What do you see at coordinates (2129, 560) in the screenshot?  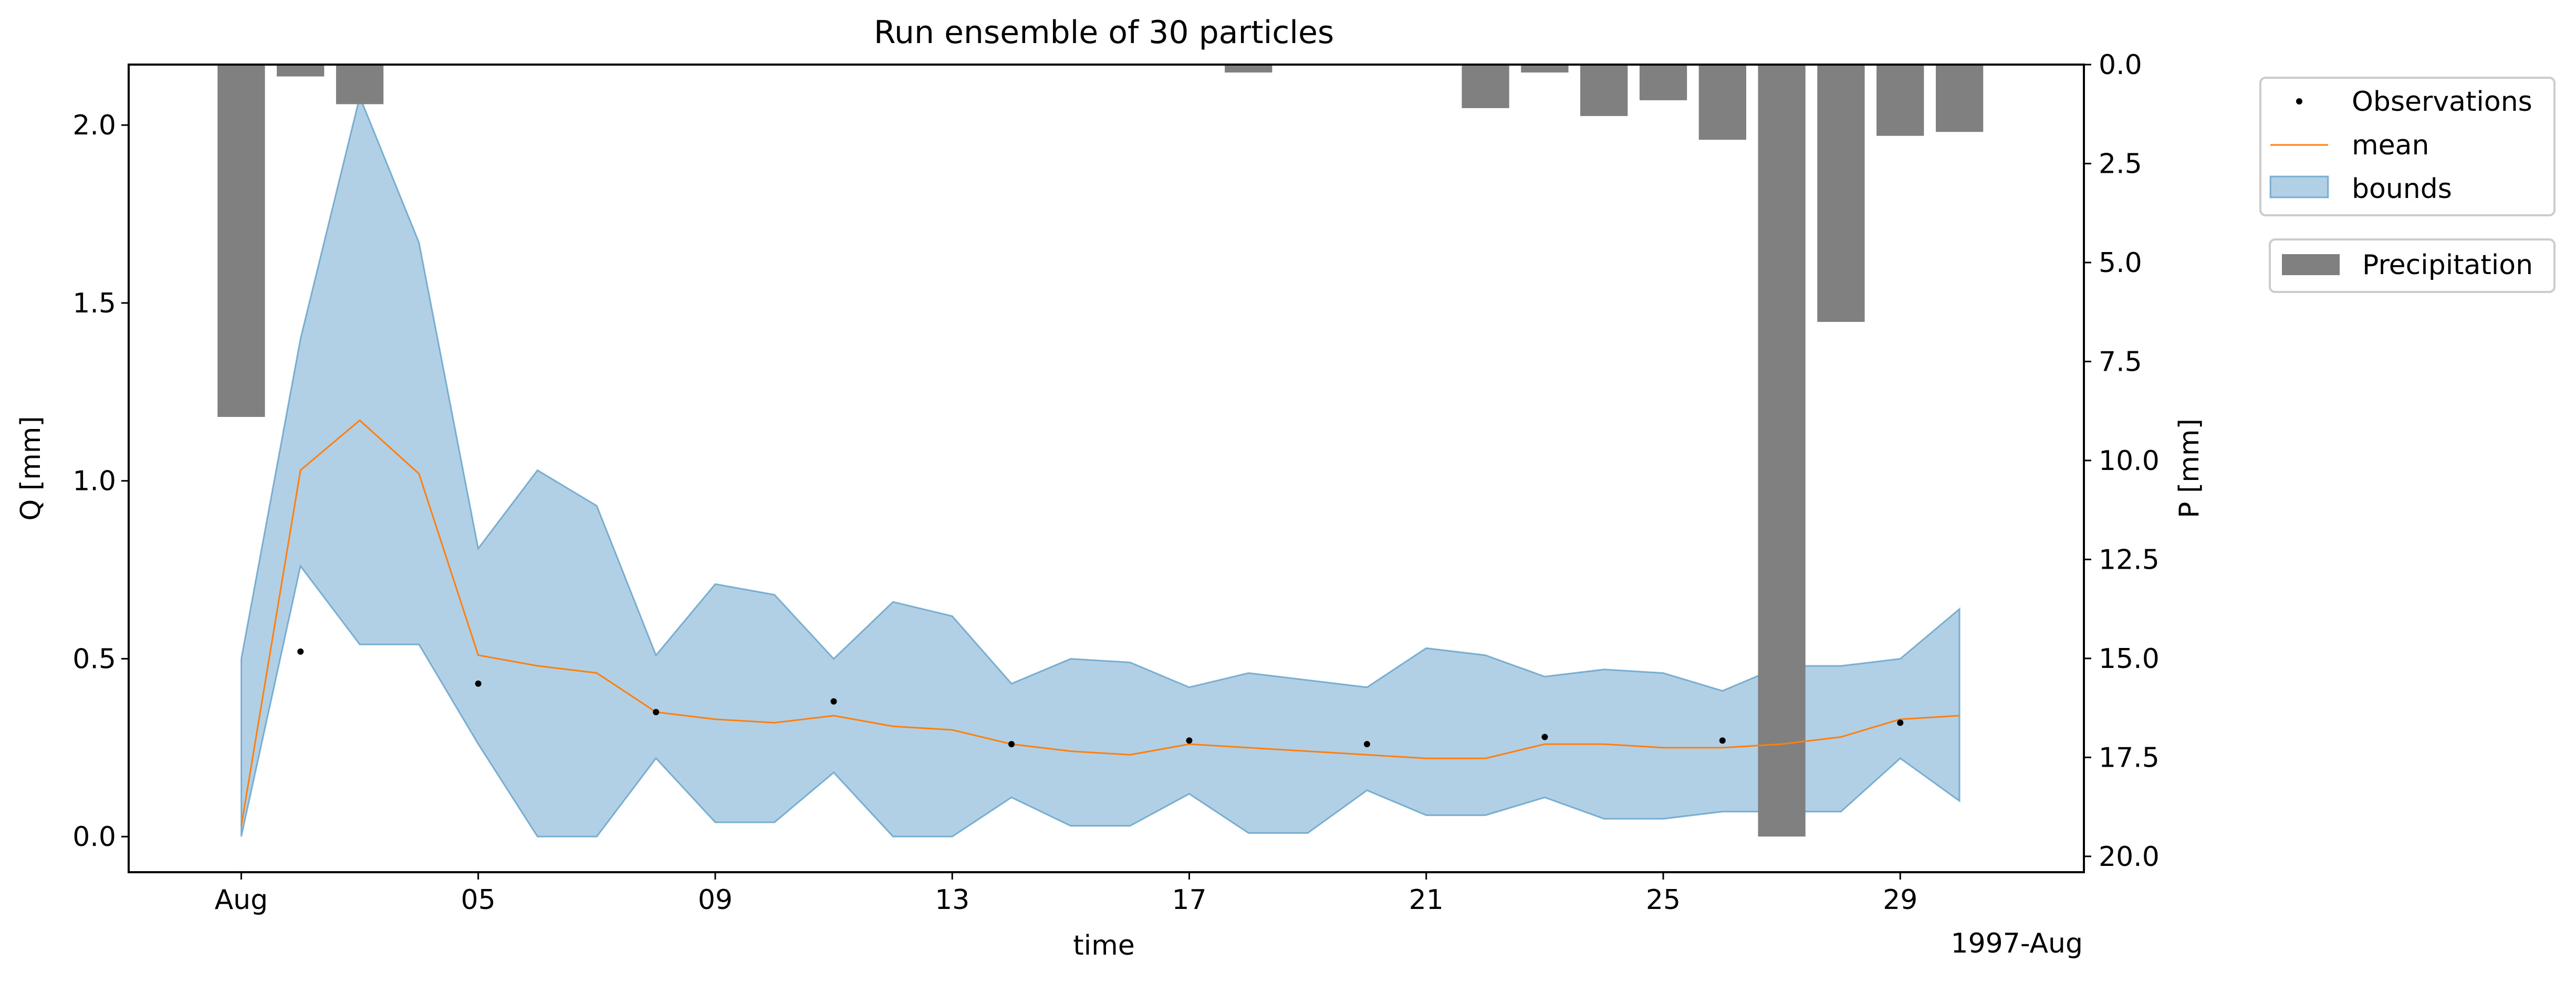 I see `y-right-tick-label: 12.5` at bounding box center [2129, 560].